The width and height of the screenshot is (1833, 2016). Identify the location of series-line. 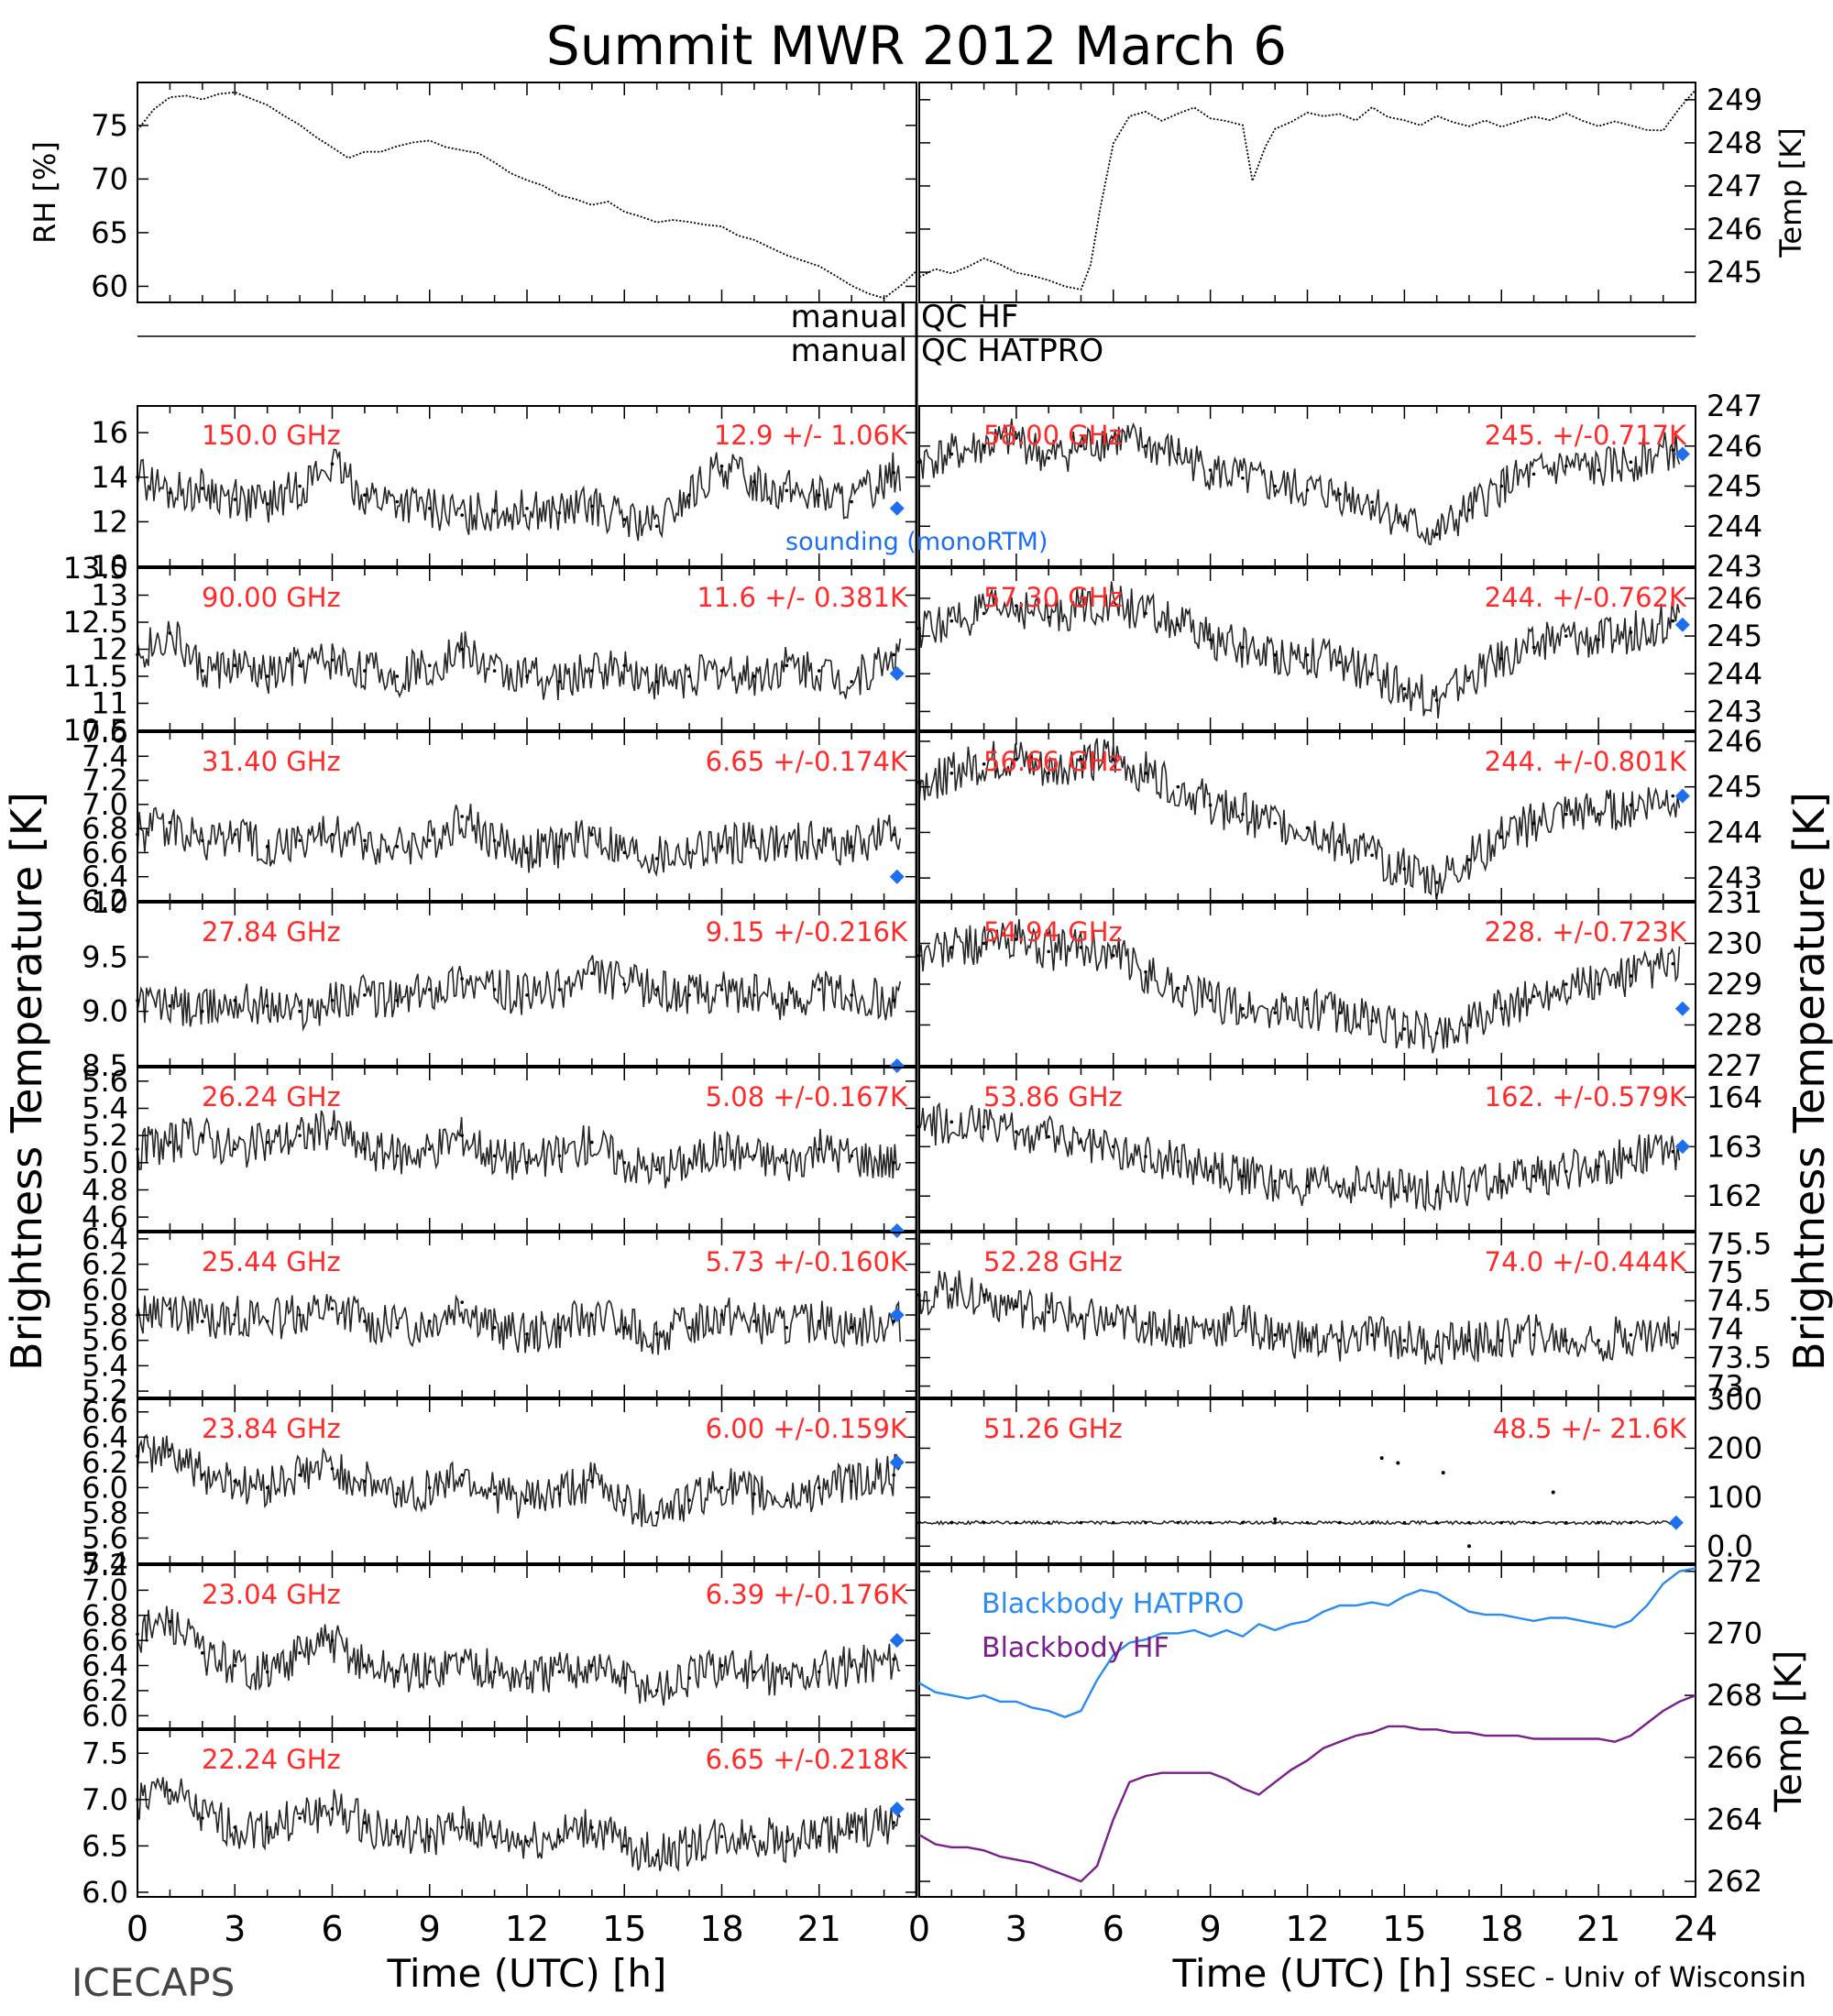
(1307, 1788).